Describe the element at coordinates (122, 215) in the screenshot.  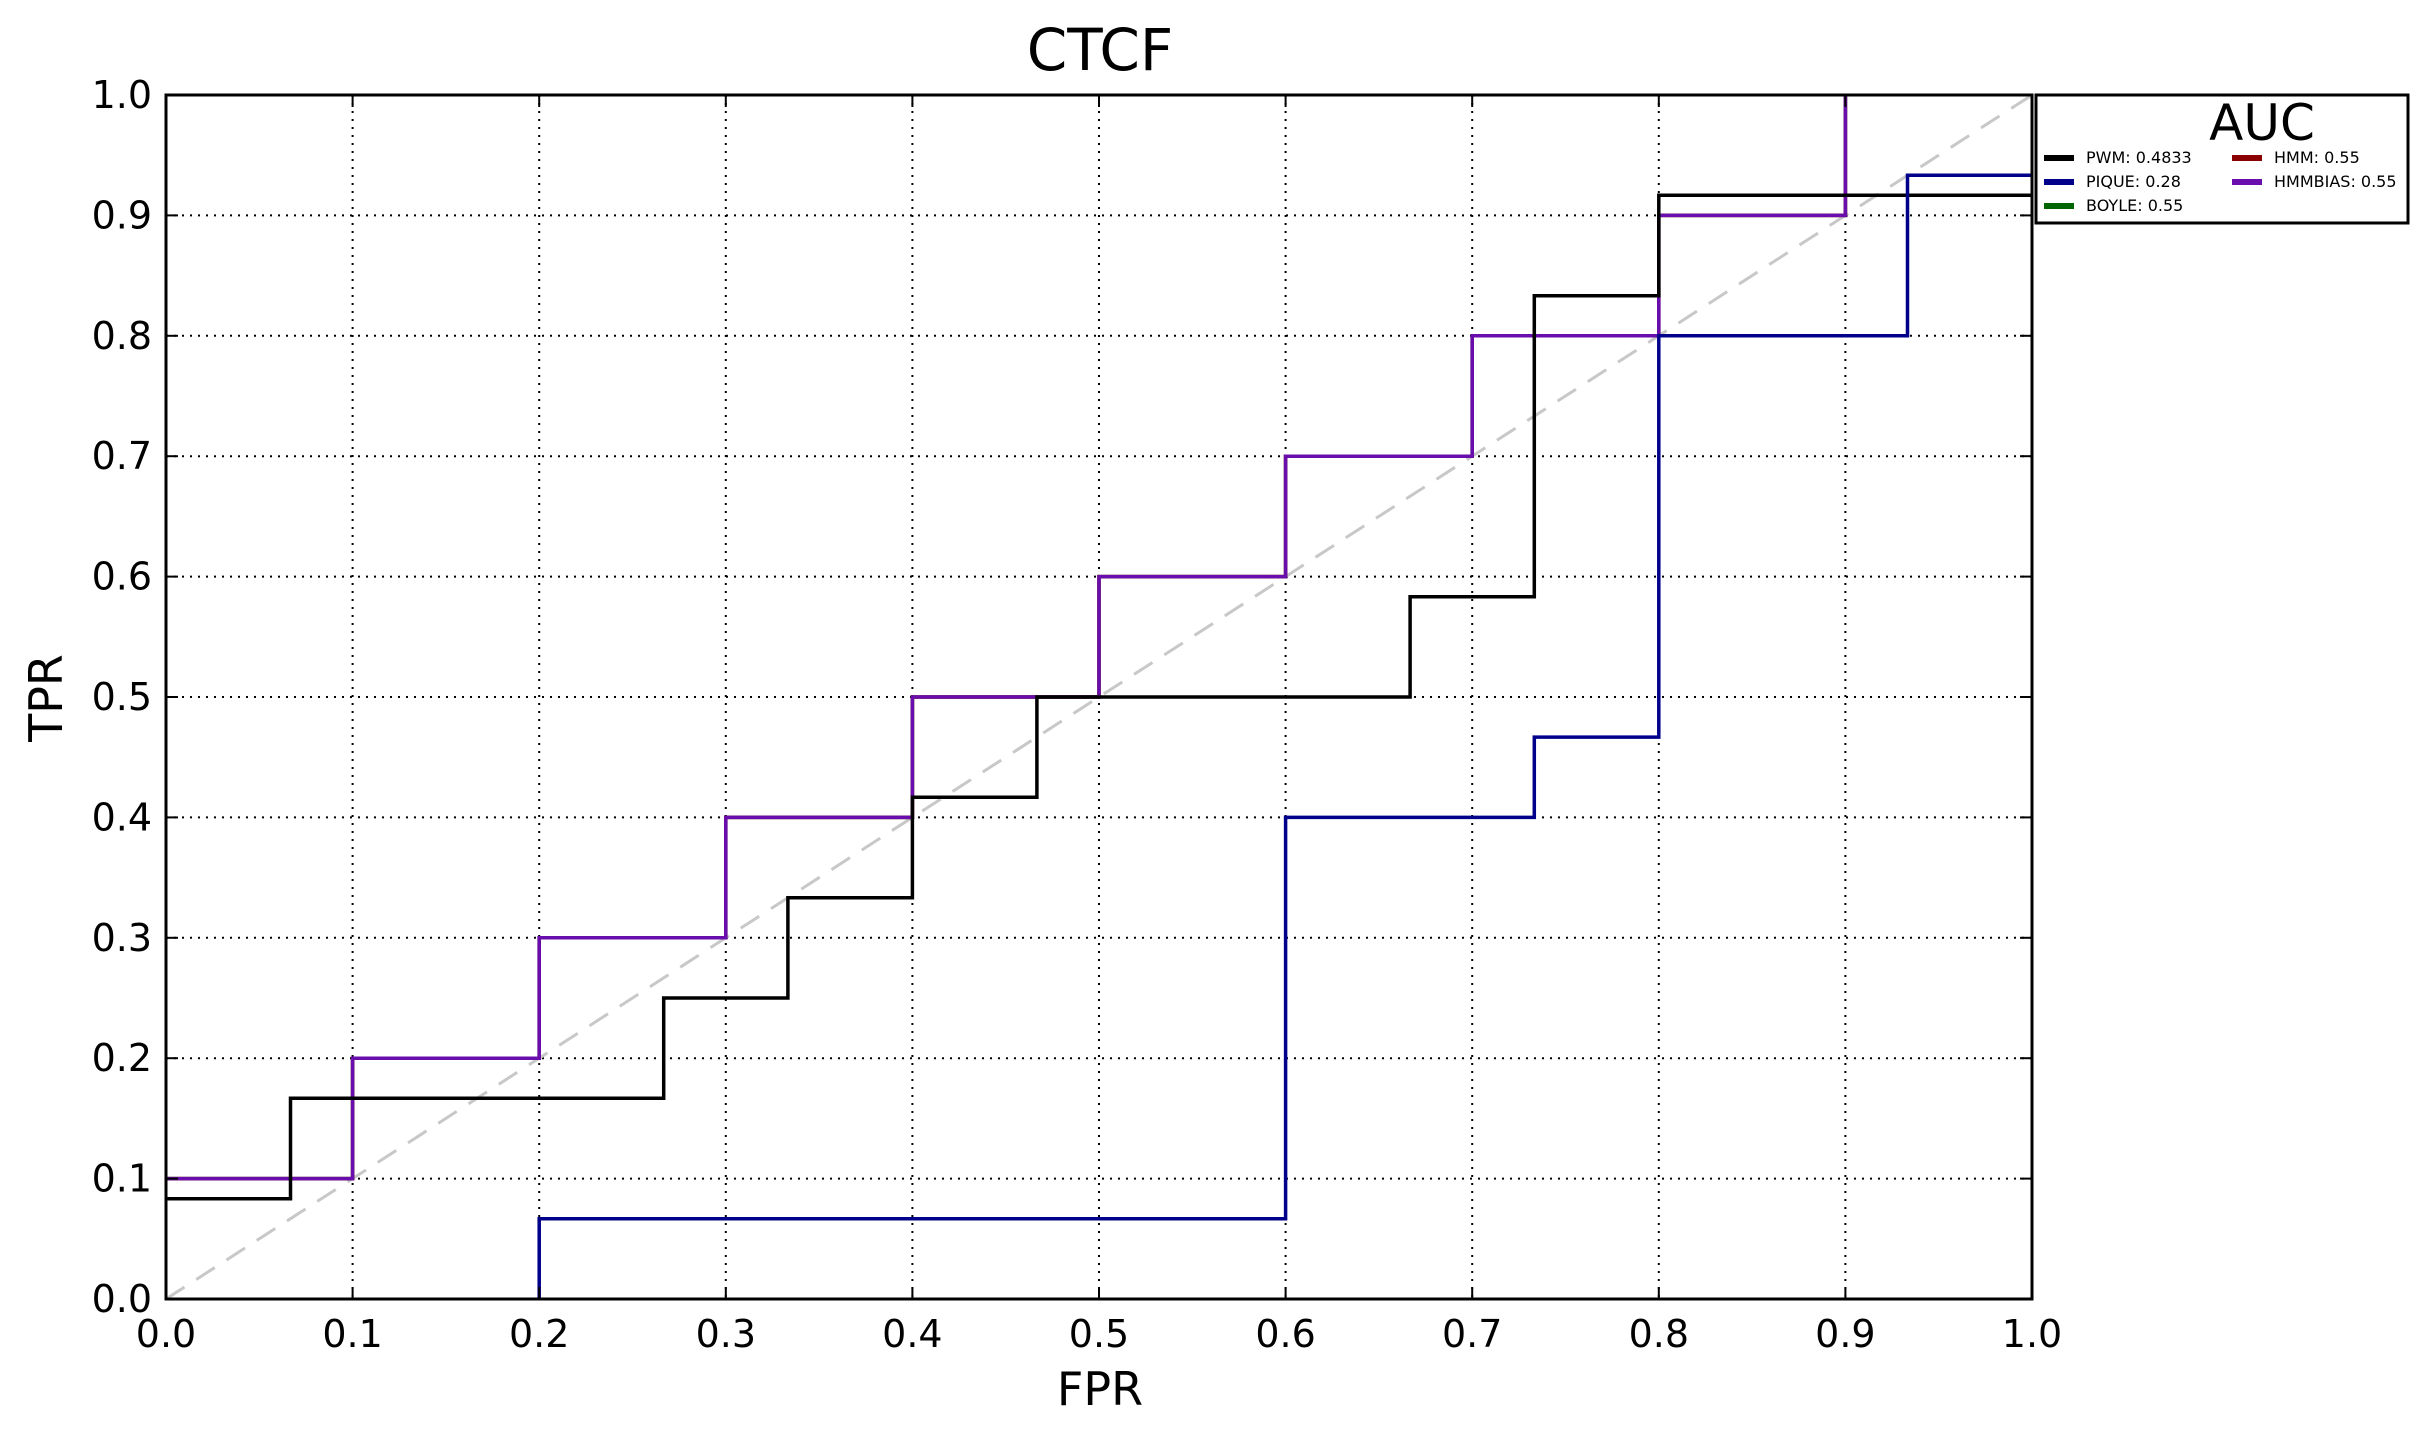
I see `y-tick-label: 0.9` at that location.